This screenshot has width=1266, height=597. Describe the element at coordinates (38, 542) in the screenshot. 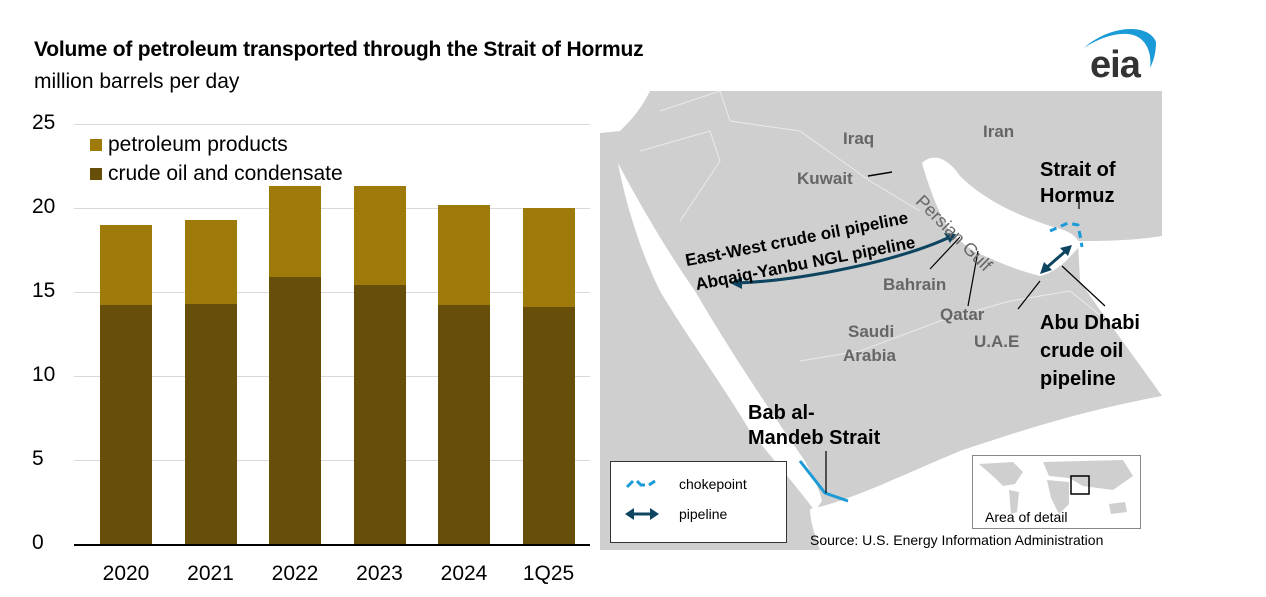

I see `y-tick-label: 0` at that location.